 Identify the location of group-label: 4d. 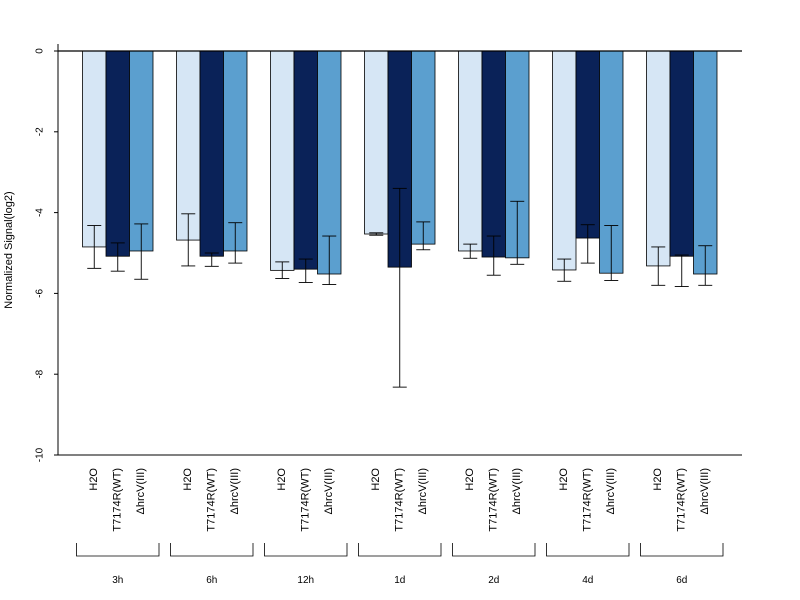
(587, 580).